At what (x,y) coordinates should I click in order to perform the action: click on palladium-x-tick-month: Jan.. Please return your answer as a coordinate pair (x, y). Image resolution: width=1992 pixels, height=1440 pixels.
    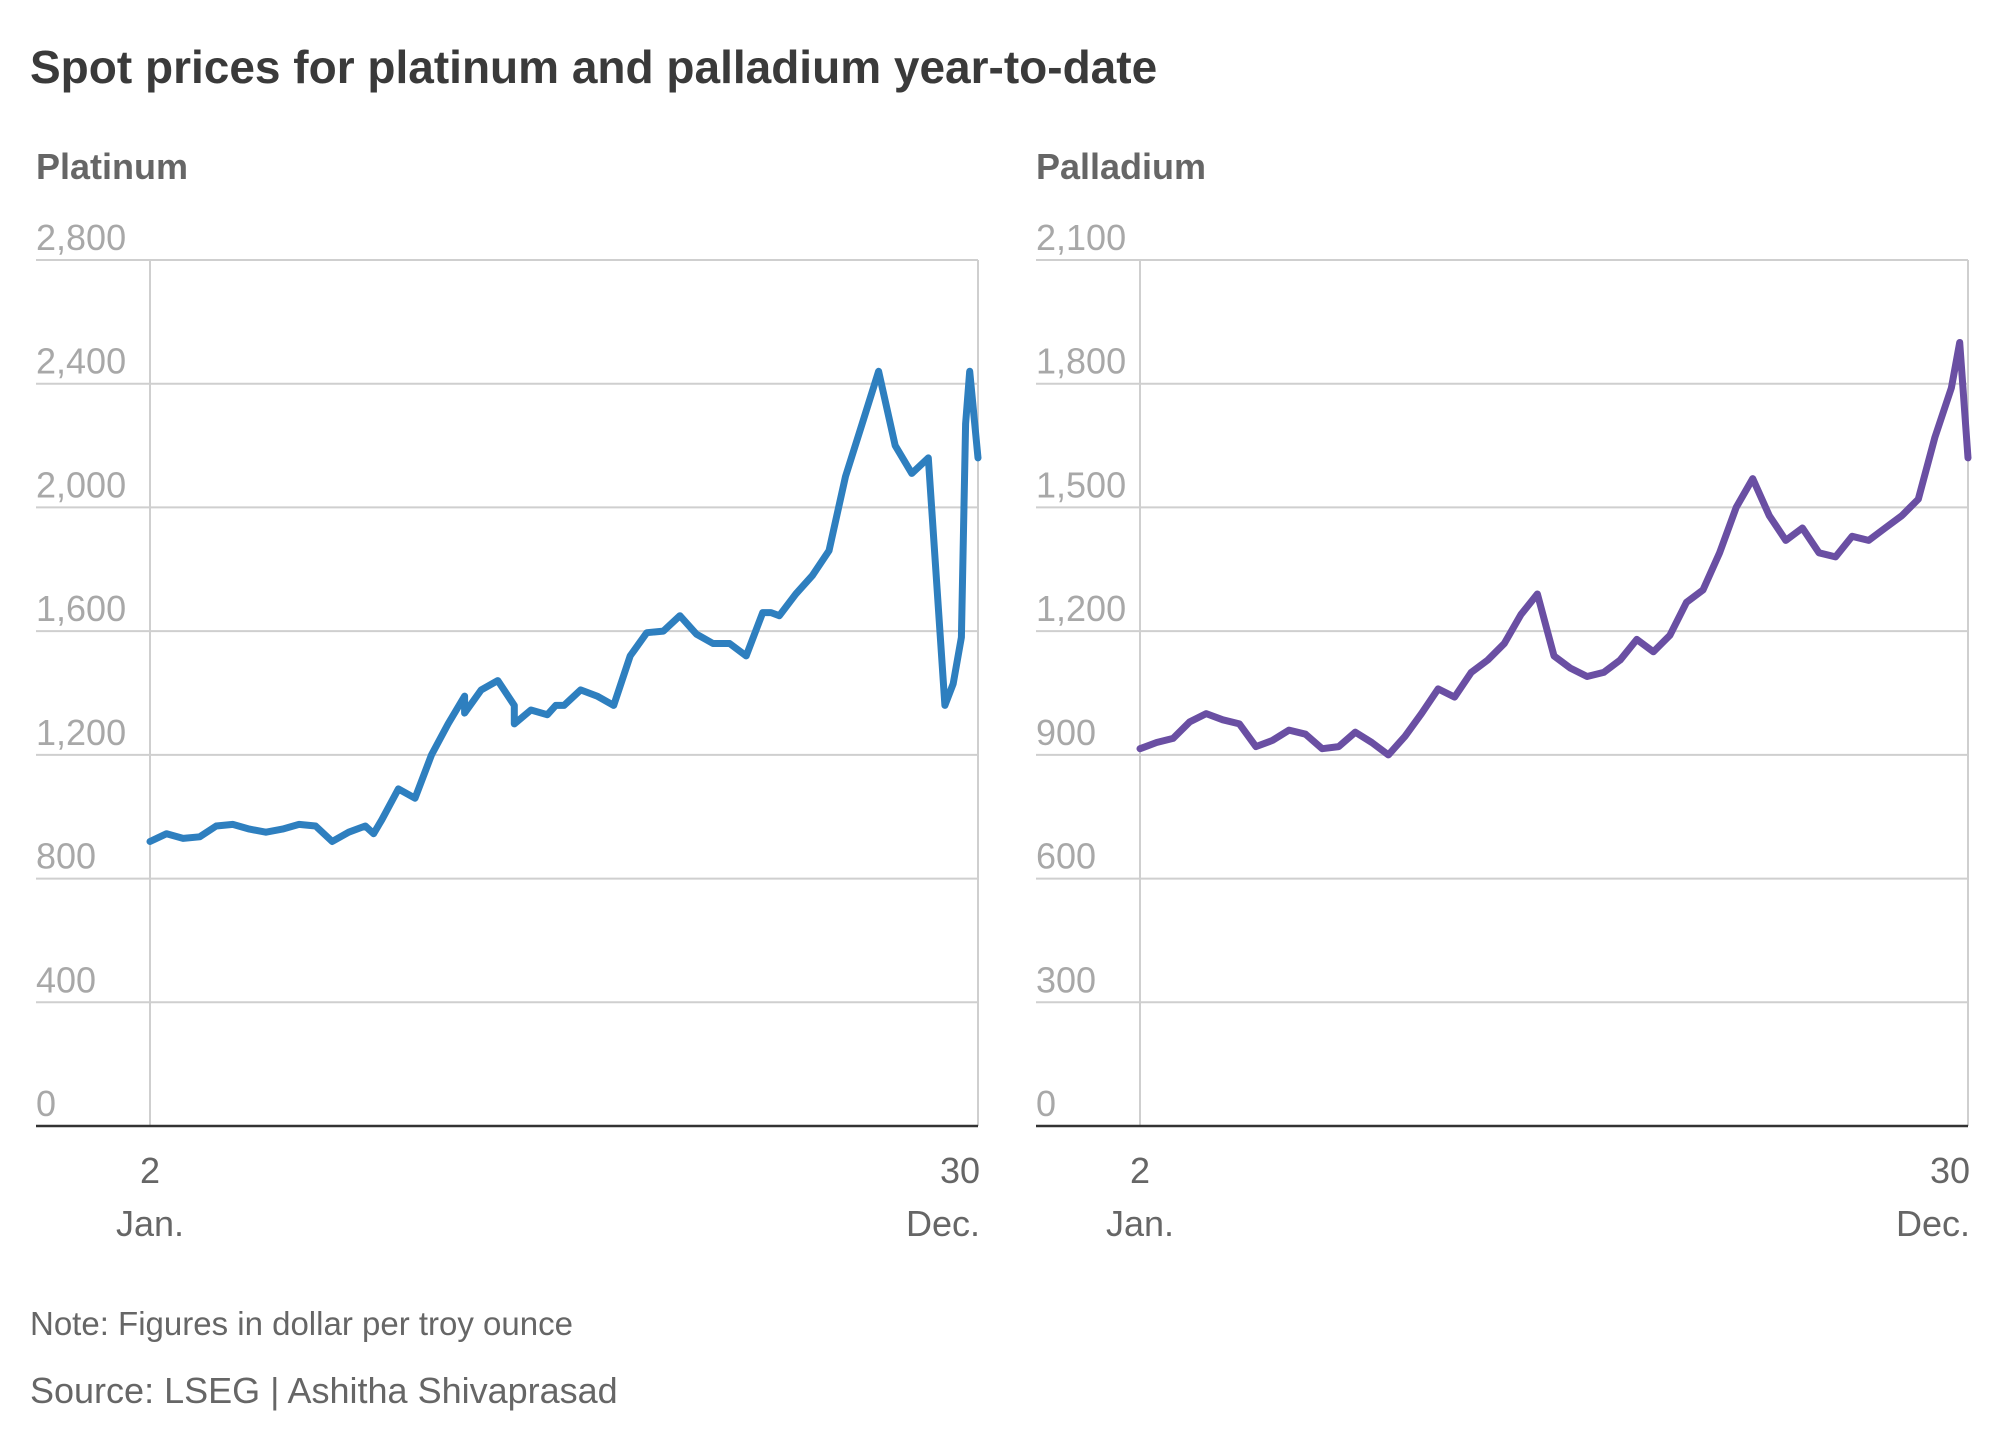
    Looking at the image, I should click on (1140, 1223).